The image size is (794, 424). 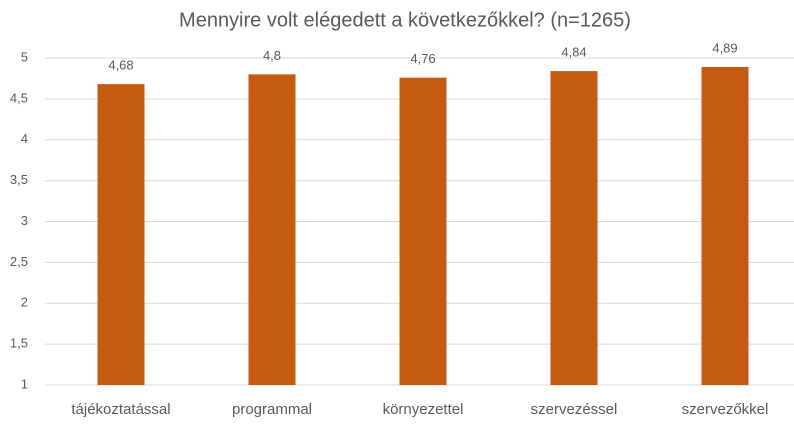 I want to click on y-tick-label: 3,5, so click(x=19, y=179).